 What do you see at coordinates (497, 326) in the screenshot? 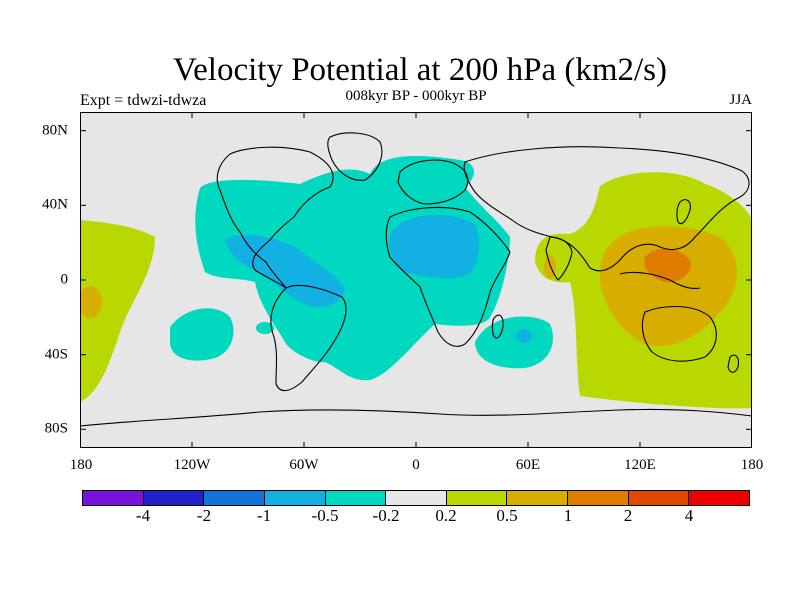
I see `coastline-madagascar` at bounding box center [497, 326].